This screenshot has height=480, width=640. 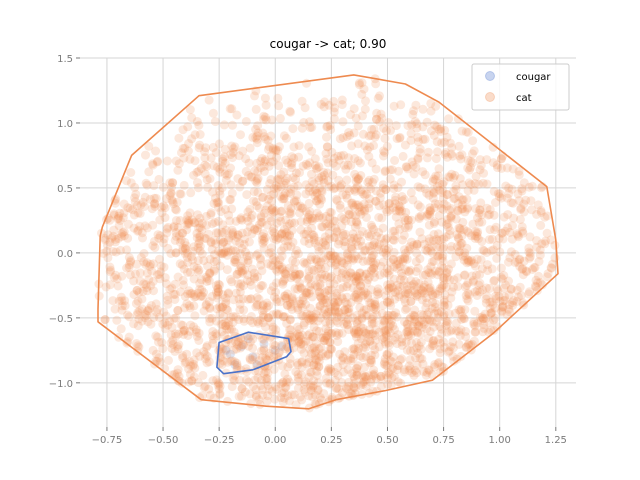 What do you see at coordinates (242, 346) in the screenshot?
I see `cougar-point` at bounding box center [242, 346].